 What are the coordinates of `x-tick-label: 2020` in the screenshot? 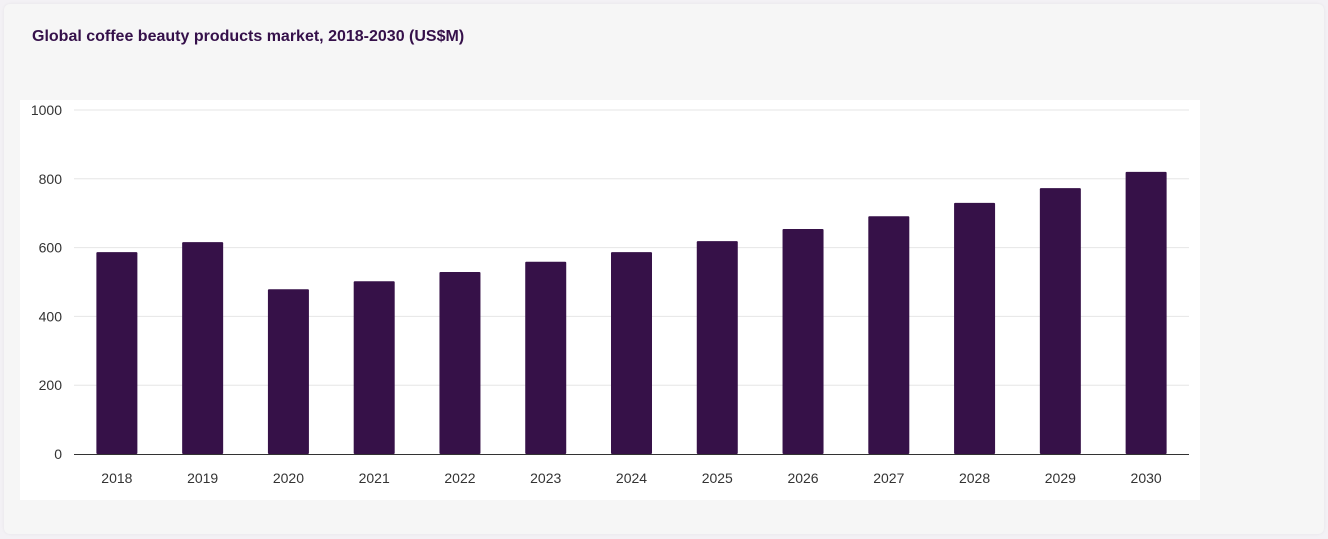 It's located at (288, 478).